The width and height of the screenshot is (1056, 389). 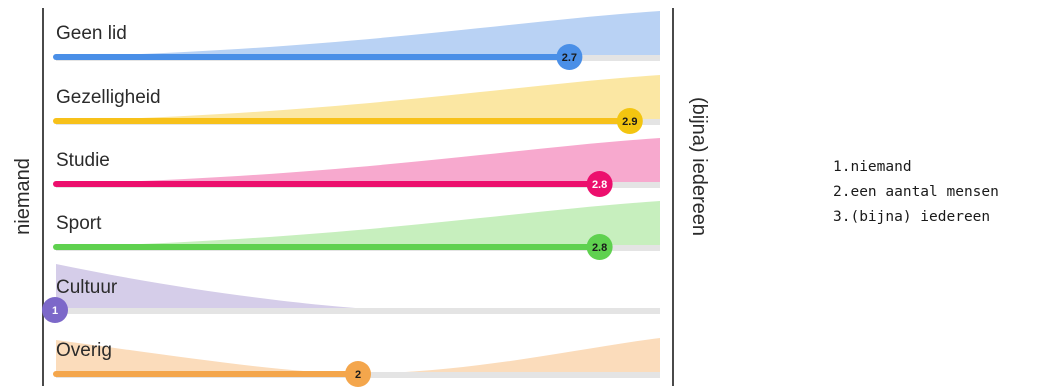 I want to click on category-label-gezelligheid: Gezelligheid, so click(x=108, y=97).